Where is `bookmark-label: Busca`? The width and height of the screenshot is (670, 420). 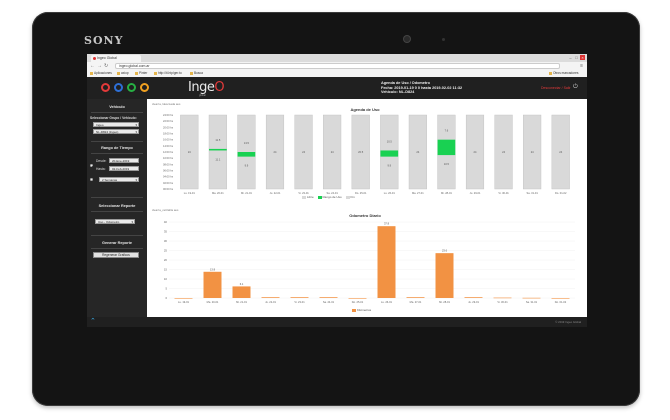 bookmark-label: Busca is located at coordinates (198, 73).